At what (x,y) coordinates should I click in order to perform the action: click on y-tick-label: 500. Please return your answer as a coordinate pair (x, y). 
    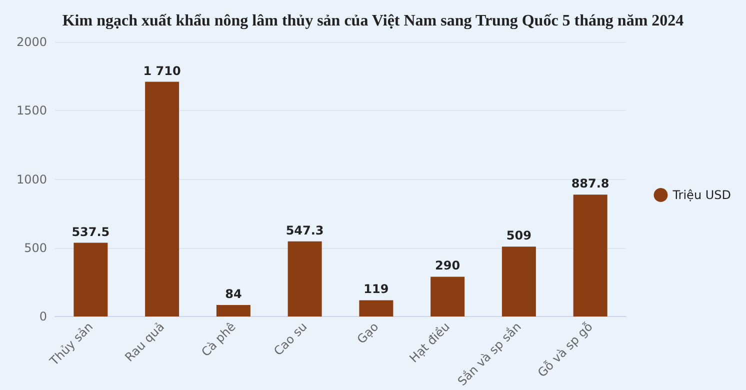
    Looking at the image, I should click on (35, 247).